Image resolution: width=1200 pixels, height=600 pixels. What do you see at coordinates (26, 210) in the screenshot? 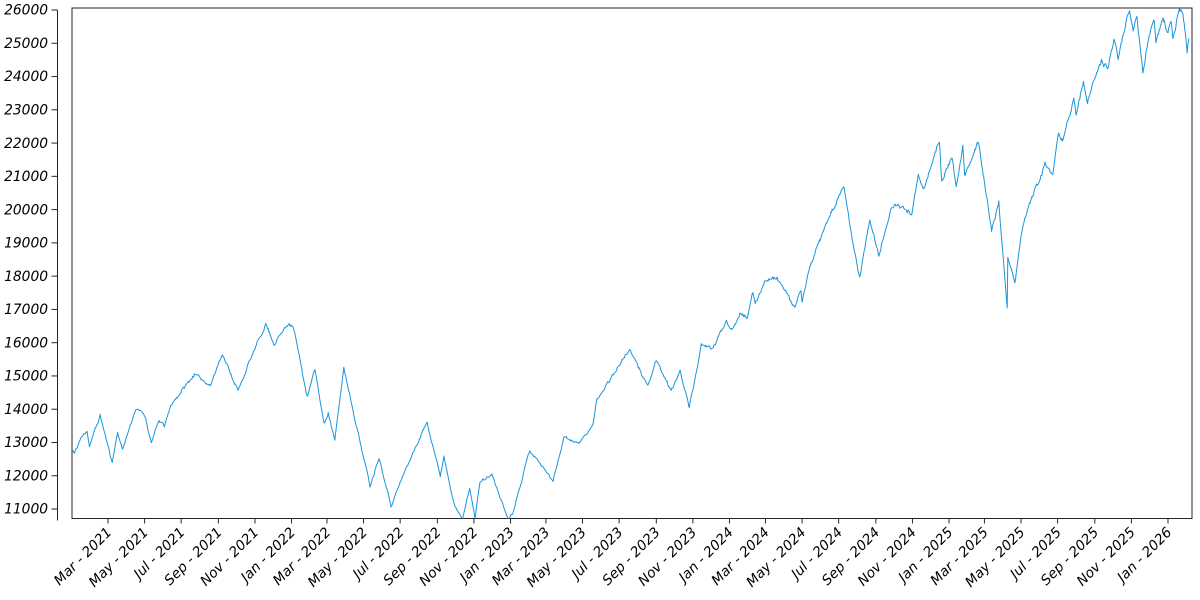
I see `y-tick-label: 20000` at bounding box center [26, 210].